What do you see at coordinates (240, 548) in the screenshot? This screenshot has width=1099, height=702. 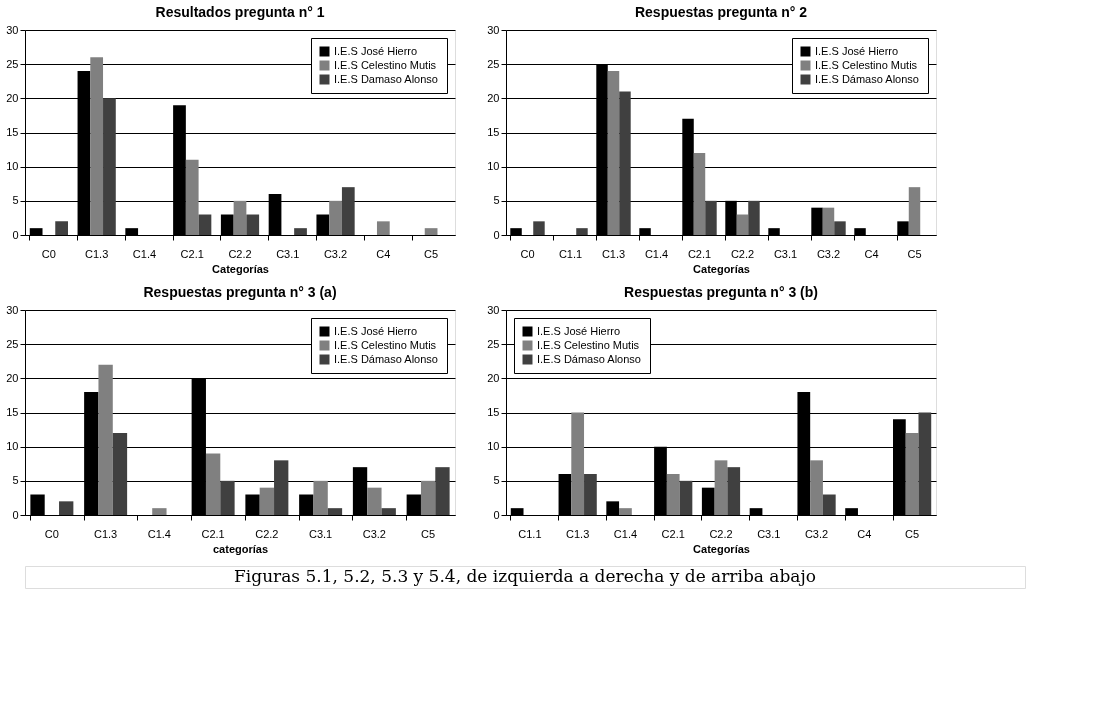 I see `x-axis-title: categorías` at bounding box center [240, 548].